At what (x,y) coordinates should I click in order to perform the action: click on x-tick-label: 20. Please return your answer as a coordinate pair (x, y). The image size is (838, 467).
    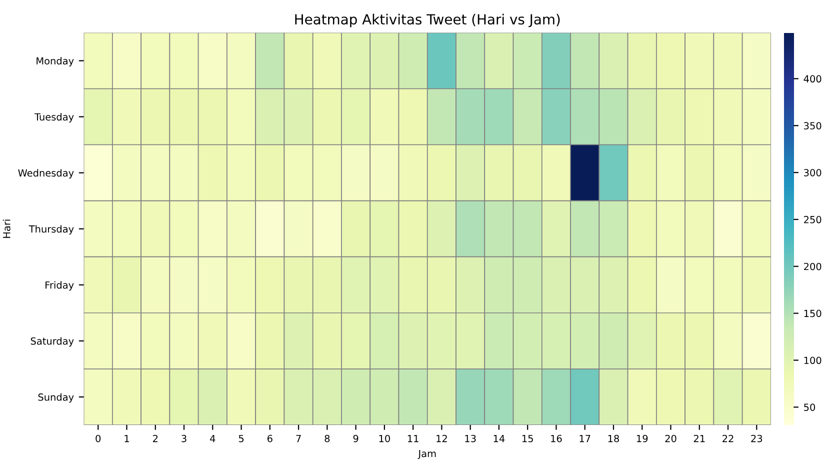
    Looking at the image, I should click on (670, 438).